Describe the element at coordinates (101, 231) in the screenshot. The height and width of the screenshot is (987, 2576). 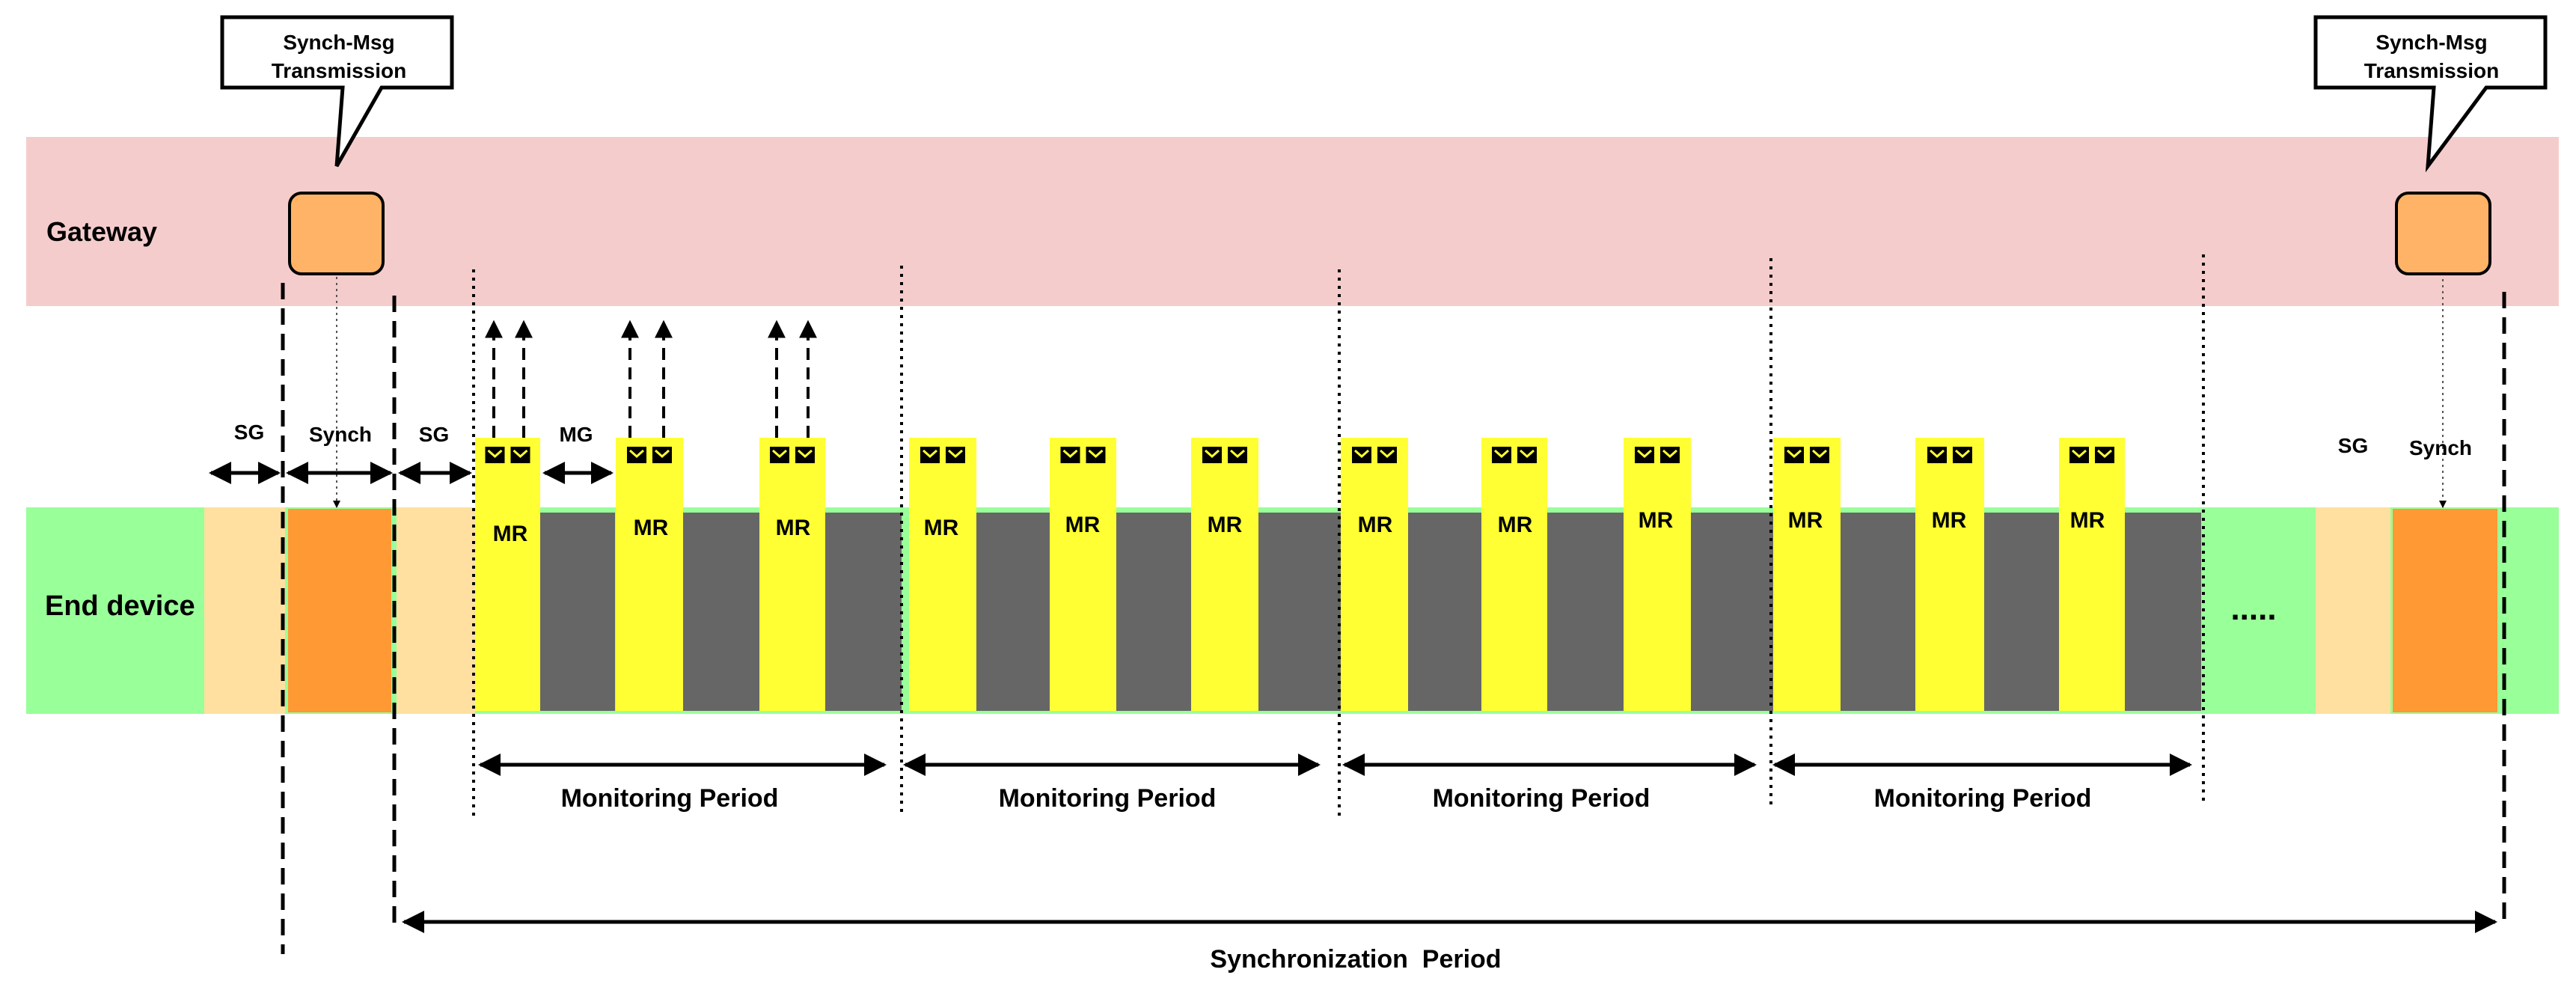
I see `gateway-label: Gateway` at that location.